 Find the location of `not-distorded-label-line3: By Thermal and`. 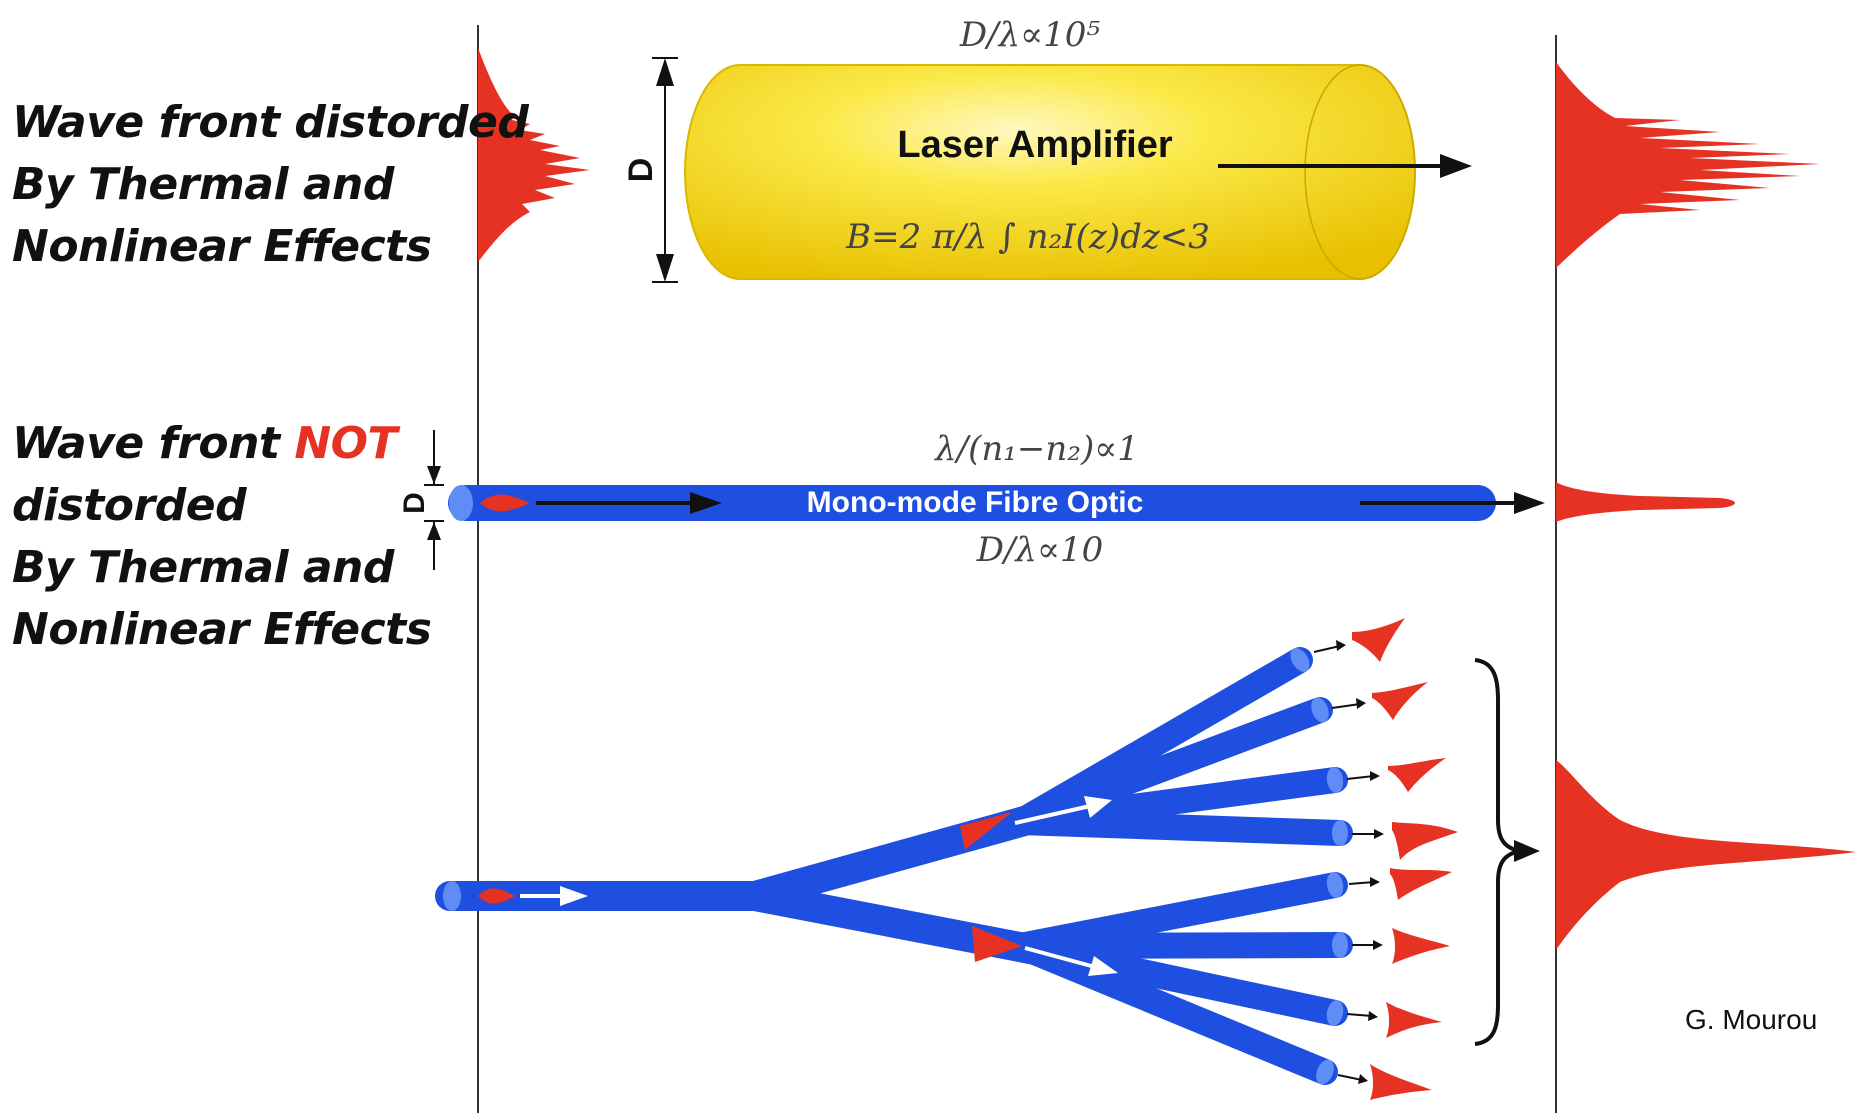

not-distorded-label-line3: By Thermal and is located at coordinates (203, 567).